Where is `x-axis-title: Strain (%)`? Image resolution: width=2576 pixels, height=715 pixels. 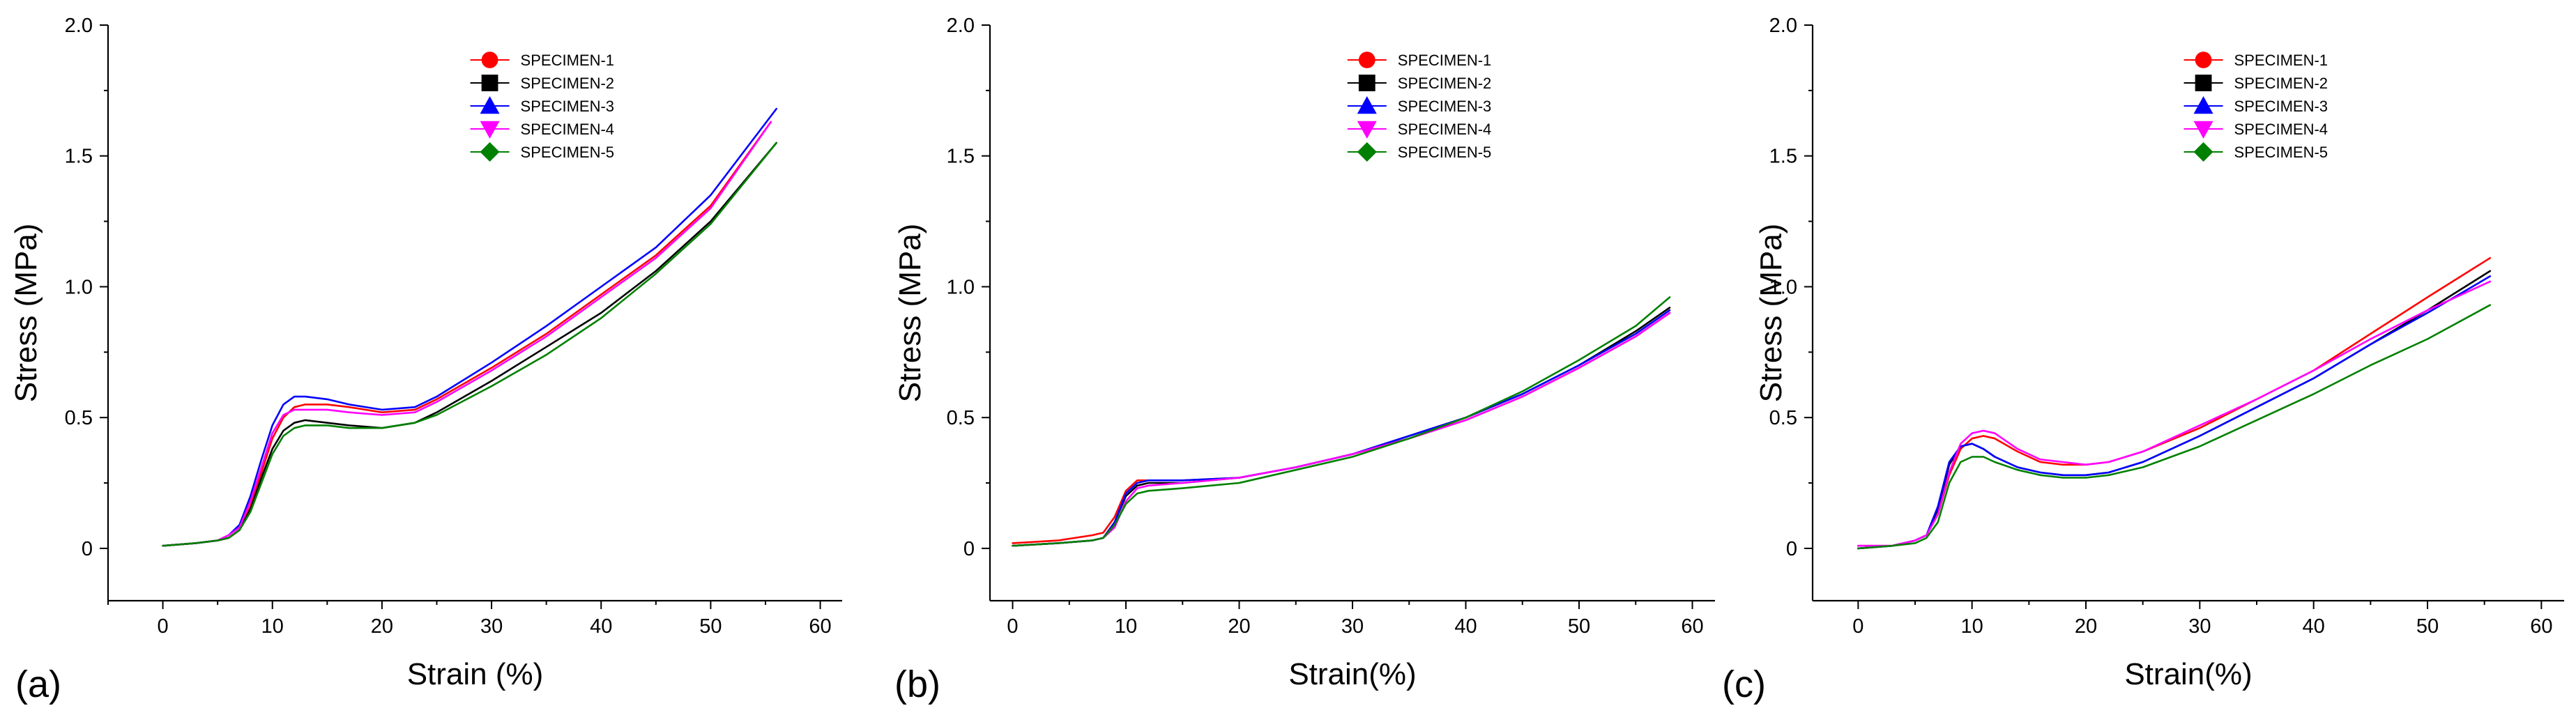
x-axis-title: Strain (%) is located at coordinates (476, 674).